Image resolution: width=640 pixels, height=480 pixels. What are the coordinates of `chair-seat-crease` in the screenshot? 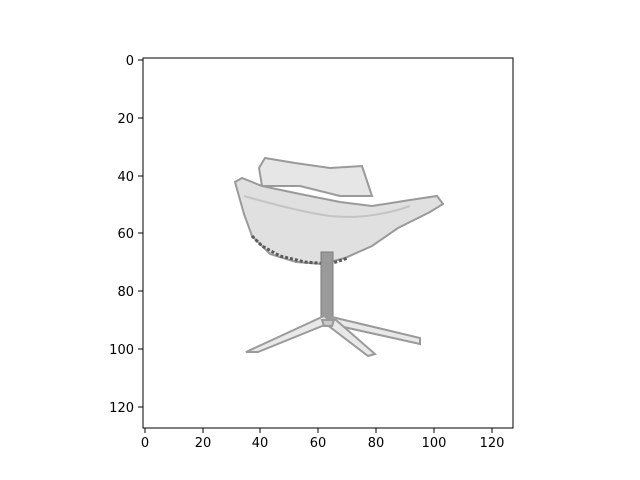 It's located at (327, 206).